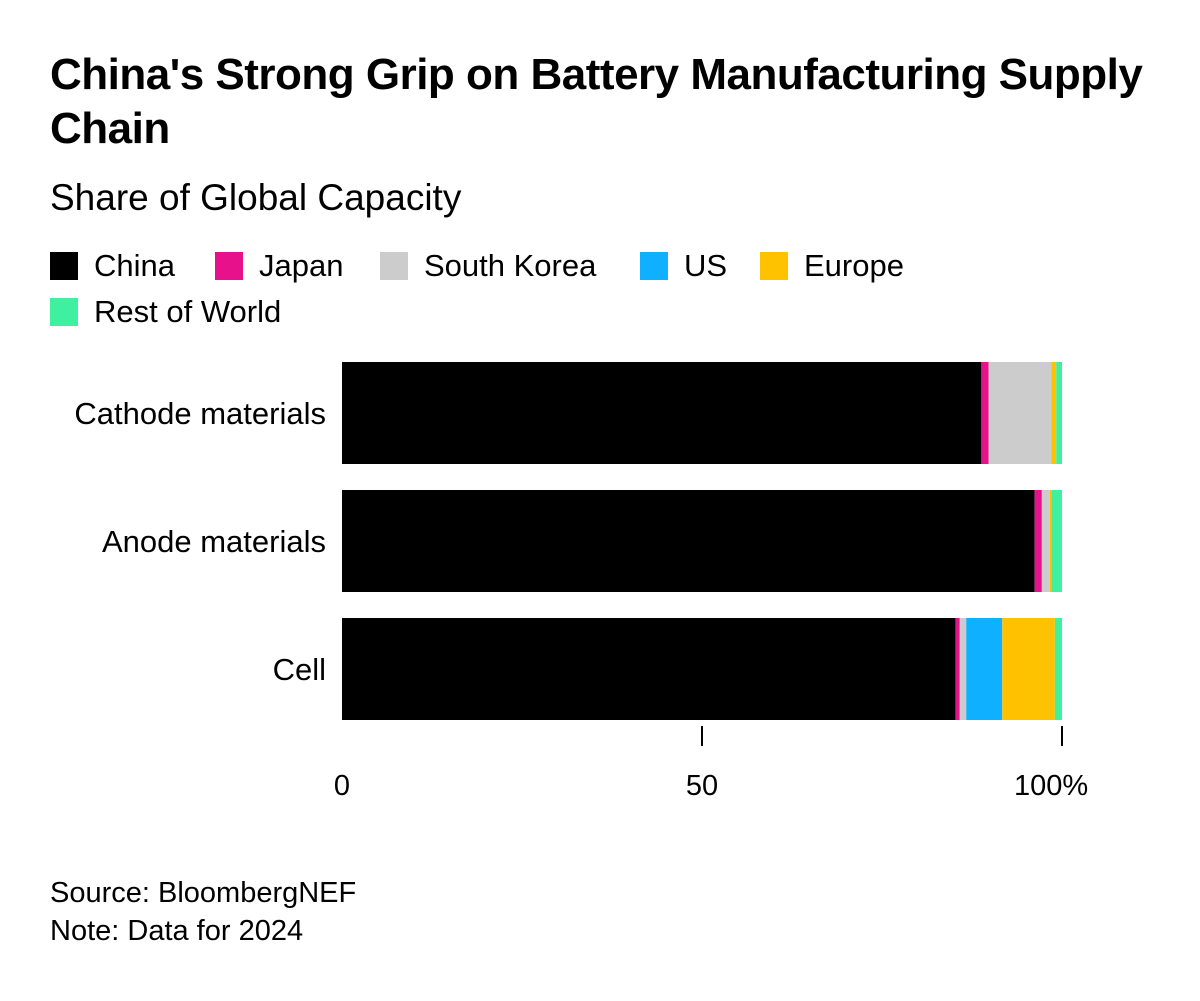 This screenshot has height=1001, width=1200. I want to click on legend-swatch-south-korea, so click(394, 266).